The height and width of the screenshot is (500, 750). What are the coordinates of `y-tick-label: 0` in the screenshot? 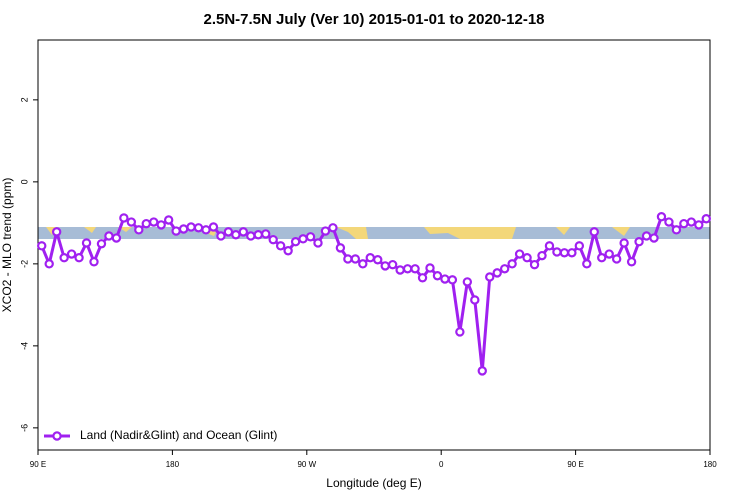 It's located at (24, 181).